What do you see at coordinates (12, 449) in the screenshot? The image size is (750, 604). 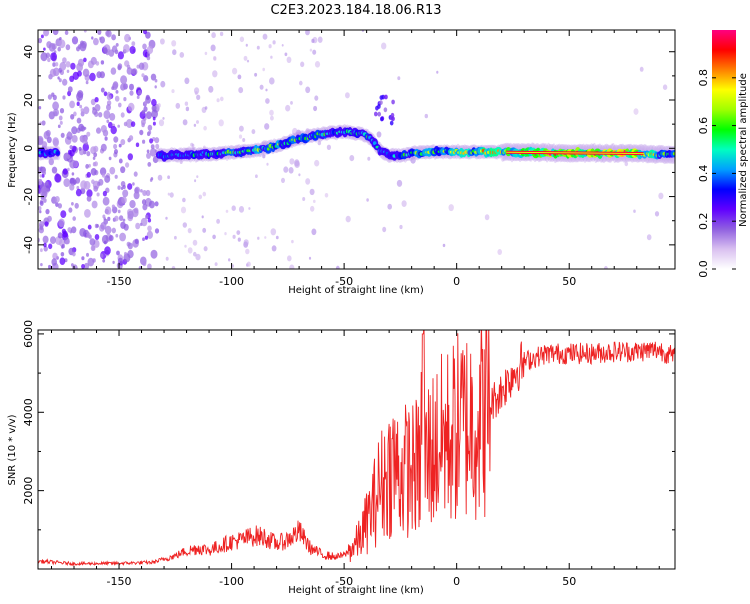 I see `snr-y-label: SNR (10 * v/v)` at bounding box center [12, 449].